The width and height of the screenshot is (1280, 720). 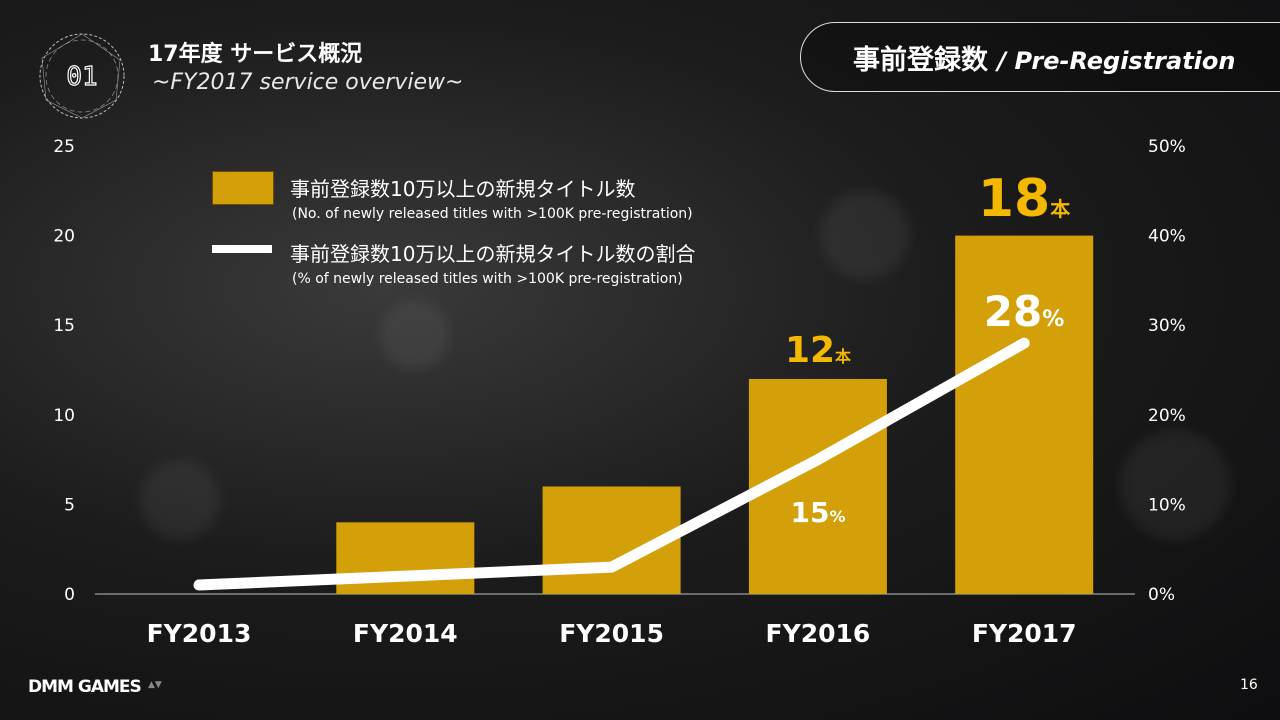 What do you see at coordinates (1167, 147) in the screenshot?
I see `right-axis-tick: 50%` at bounding box center [1167, 147].